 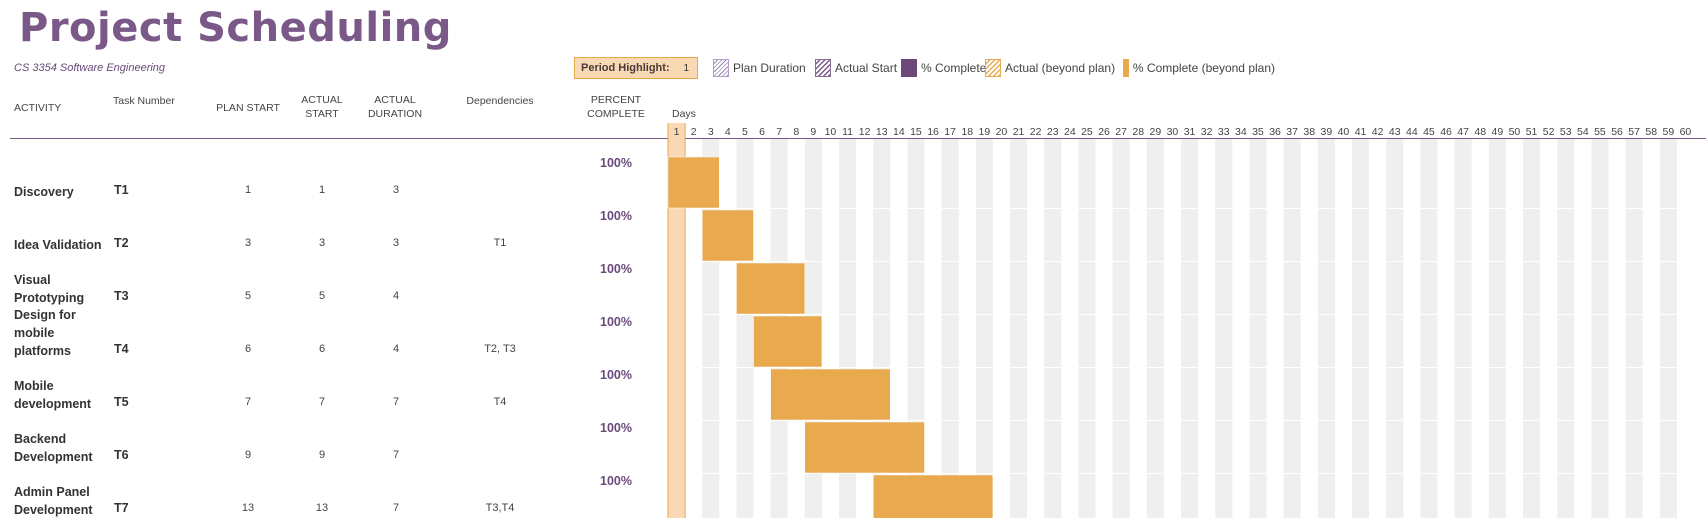 What do you see at coordinates (395, 100) in the screenshot?
I see `col-actual-duration-line1: ACTUAL` at bounding box center [395, 100].